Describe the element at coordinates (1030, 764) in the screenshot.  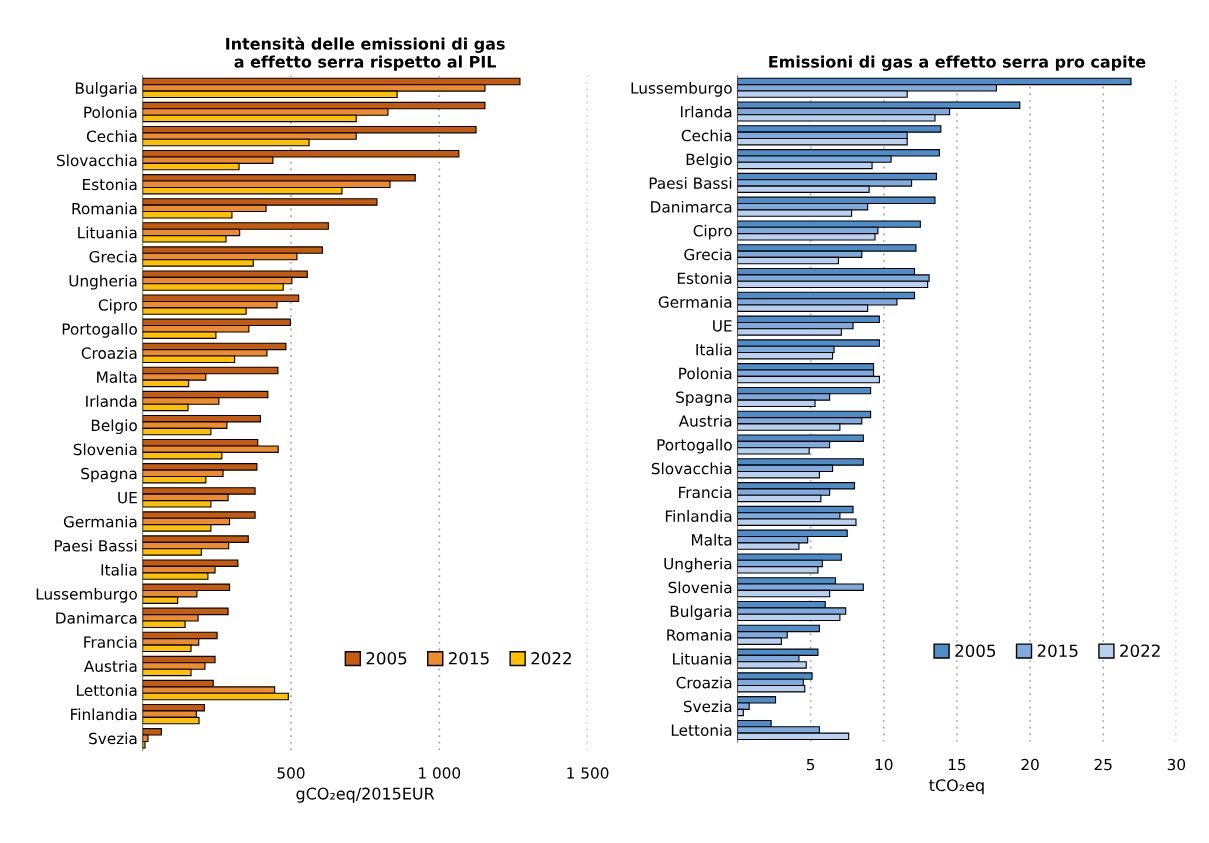
I see `x-tick-label: 20` at that location.